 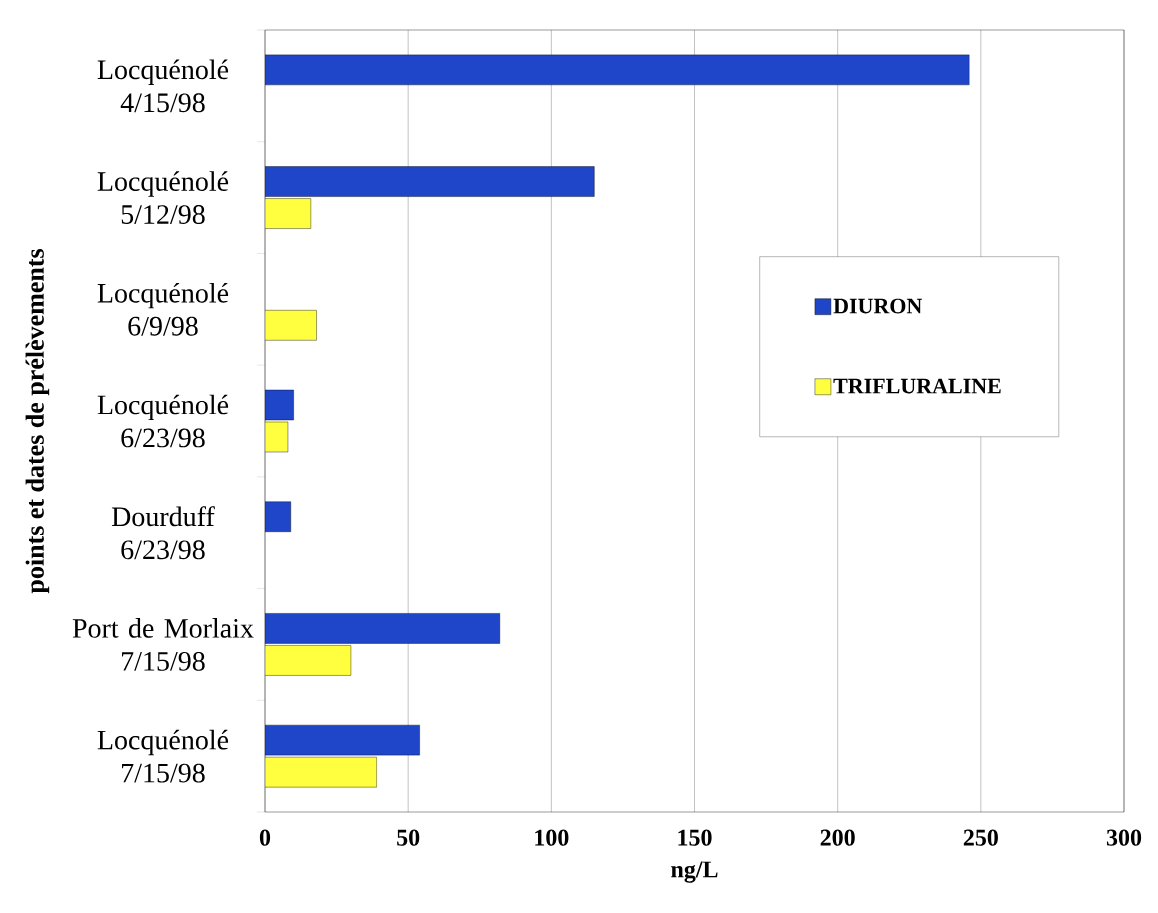 I want to click on legend-label: TRIFLURALINE, so click(x=917, y=386).